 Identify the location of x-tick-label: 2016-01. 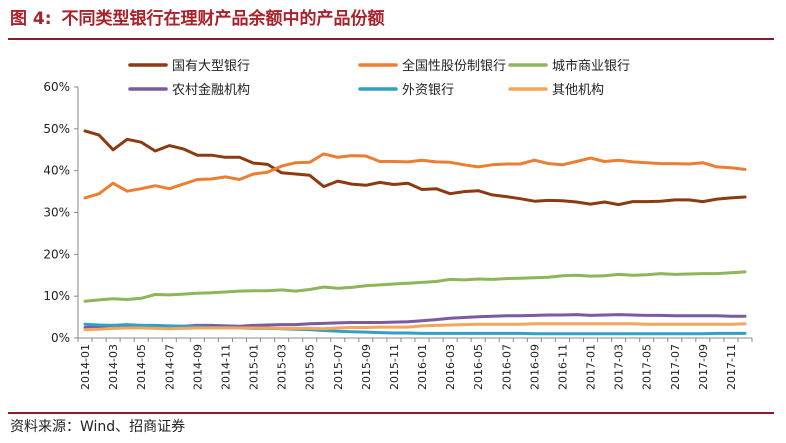
(422, 367).